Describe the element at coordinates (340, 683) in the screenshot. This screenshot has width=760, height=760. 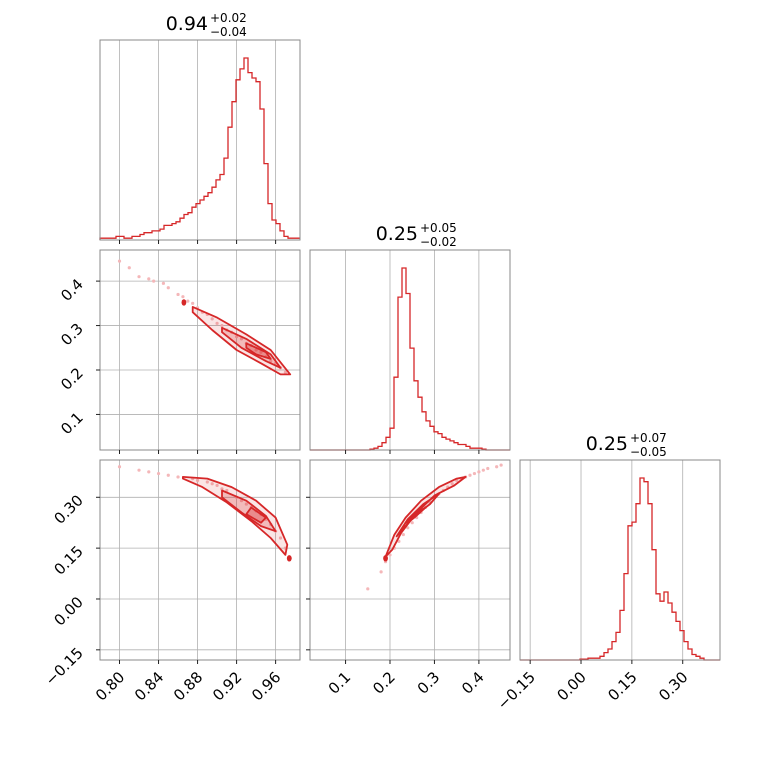
I see `x-tick-label: 0.1` at that location.